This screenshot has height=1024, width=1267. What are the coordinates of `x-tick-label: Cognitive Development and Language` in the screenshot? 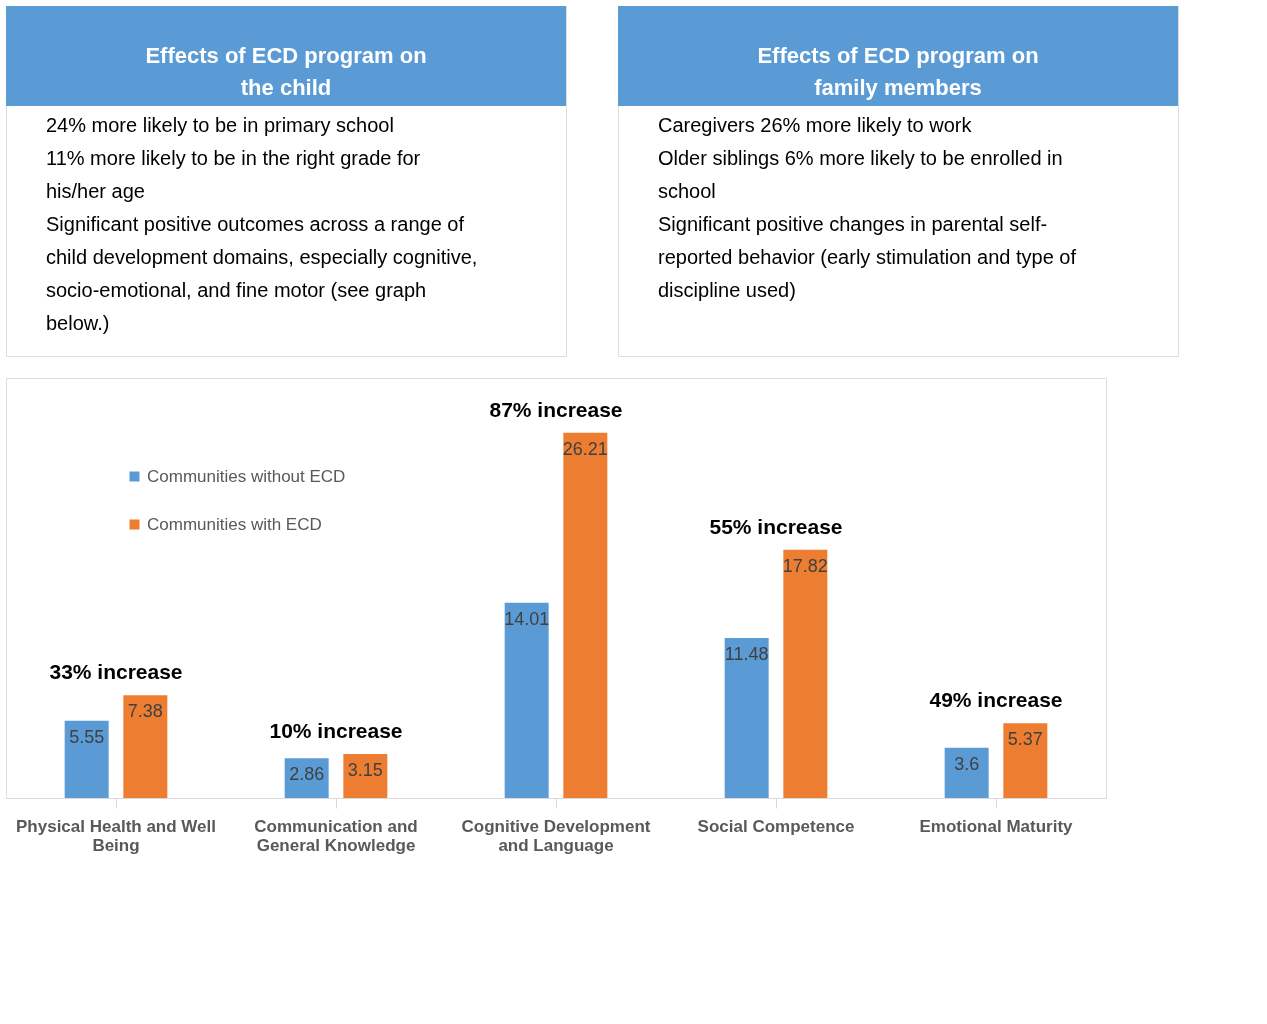 It's located at (556, 835).